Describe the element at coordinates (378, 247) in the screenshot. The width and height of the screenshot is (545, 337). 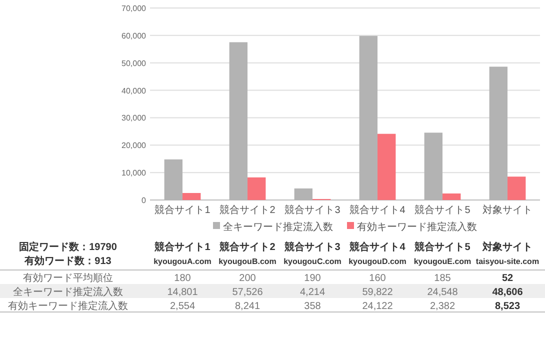
I see `category-label: 競合サイト4` at that location.